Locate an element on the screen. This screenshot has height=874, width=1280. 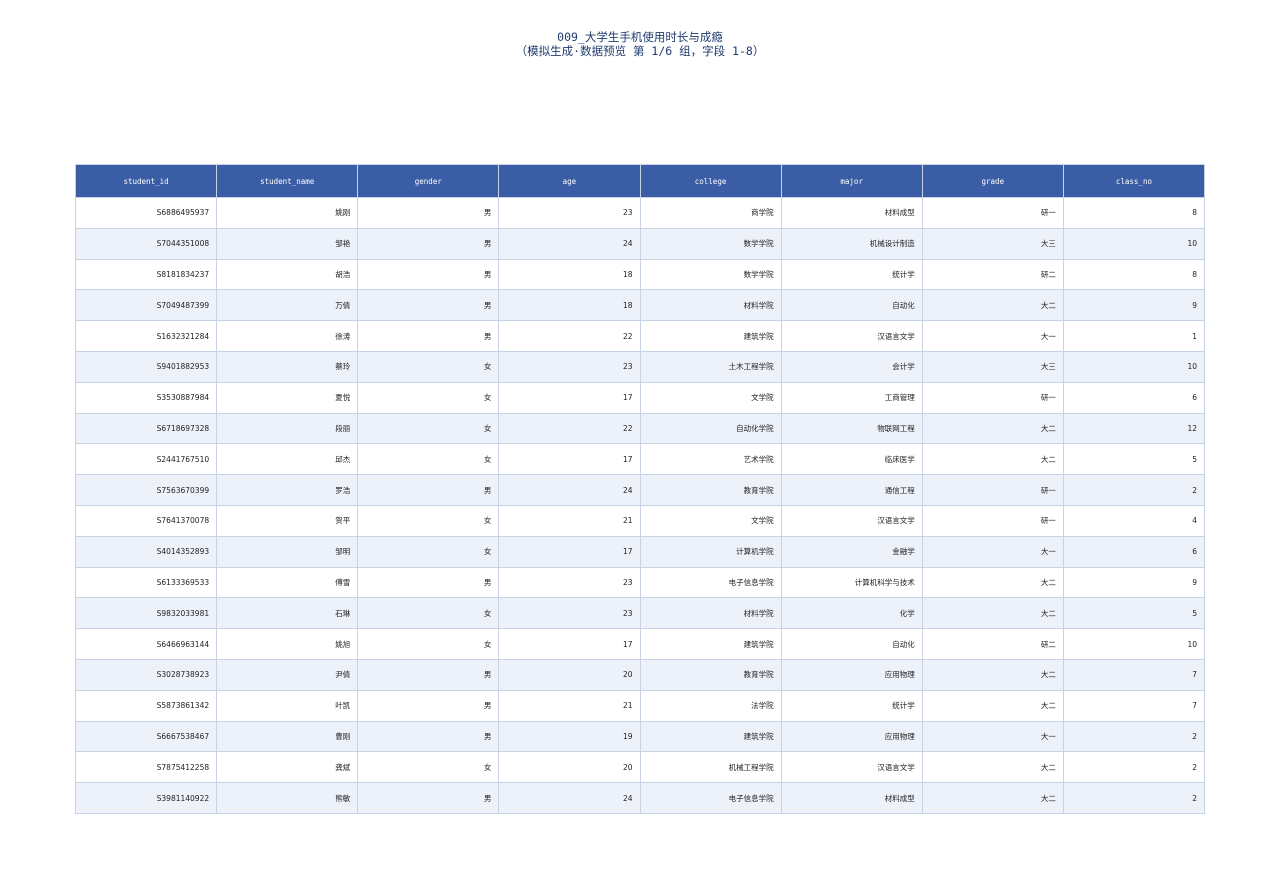
table-cell: S4014352893 is located at coordinates (146, 551).